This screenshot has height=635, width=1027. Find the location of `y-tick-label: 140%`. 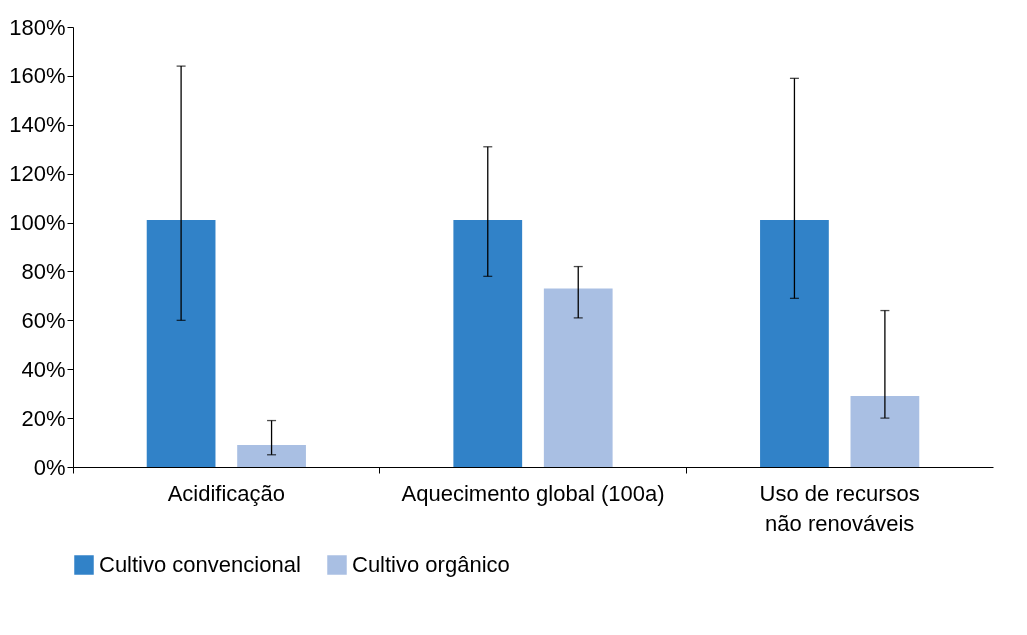

y-tick-label: 140% is located at coordinates (37, 125).